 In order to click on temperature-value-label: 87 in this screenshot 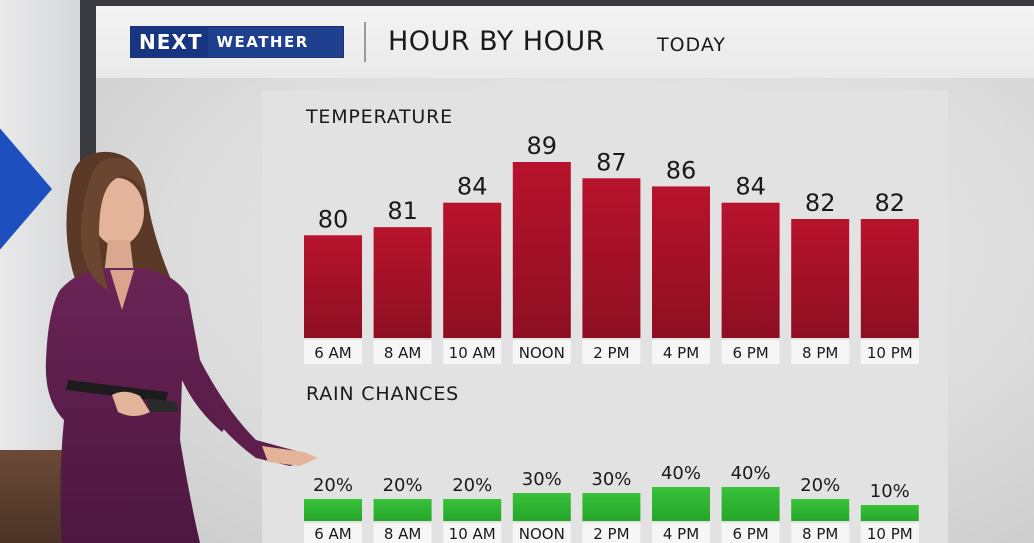, I will do `click(611, 162)`.